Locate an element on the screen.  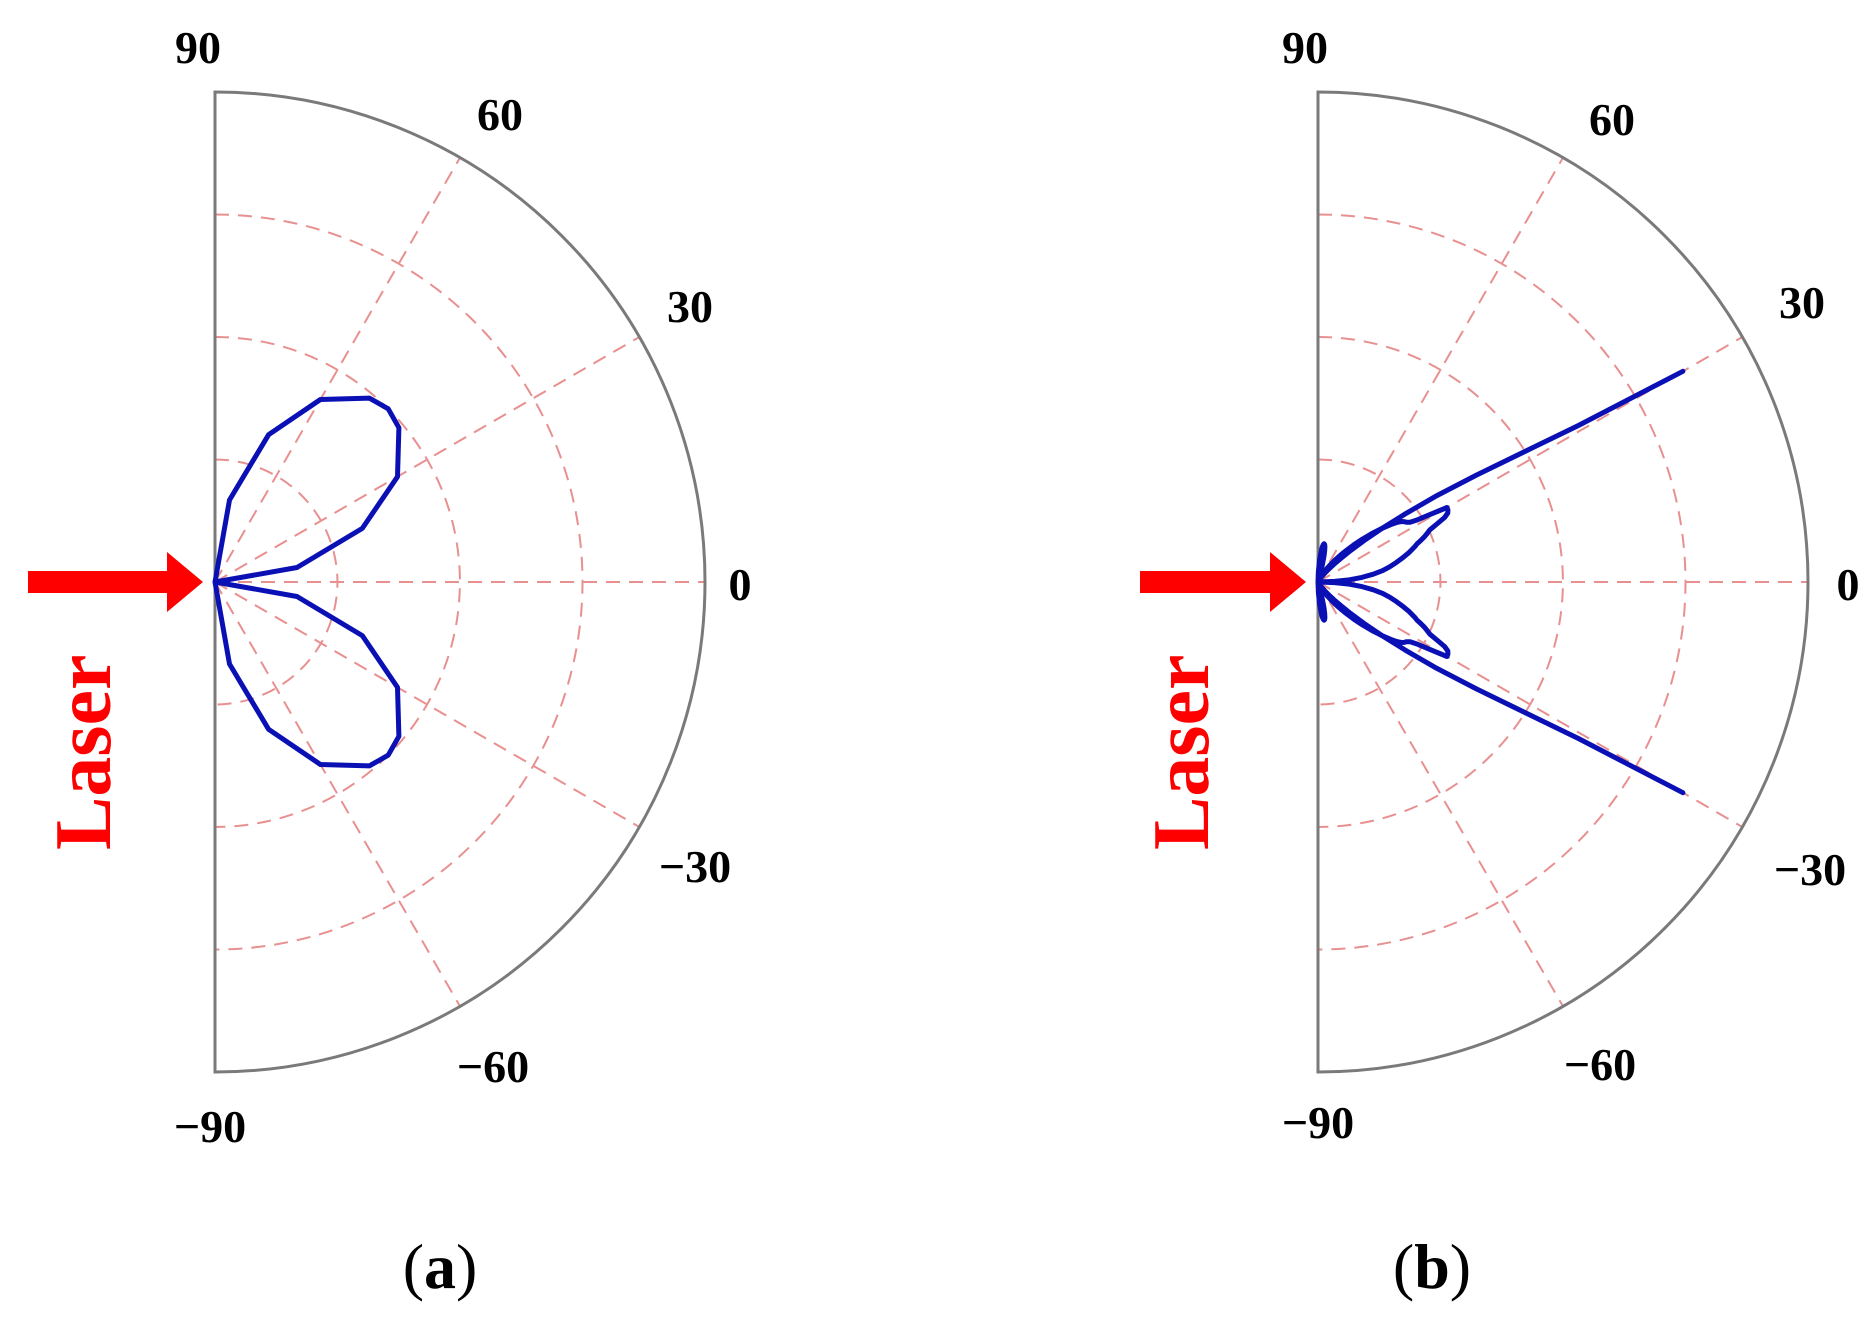
panel-label-b: (b) is located at coordinates (1432, 1266).